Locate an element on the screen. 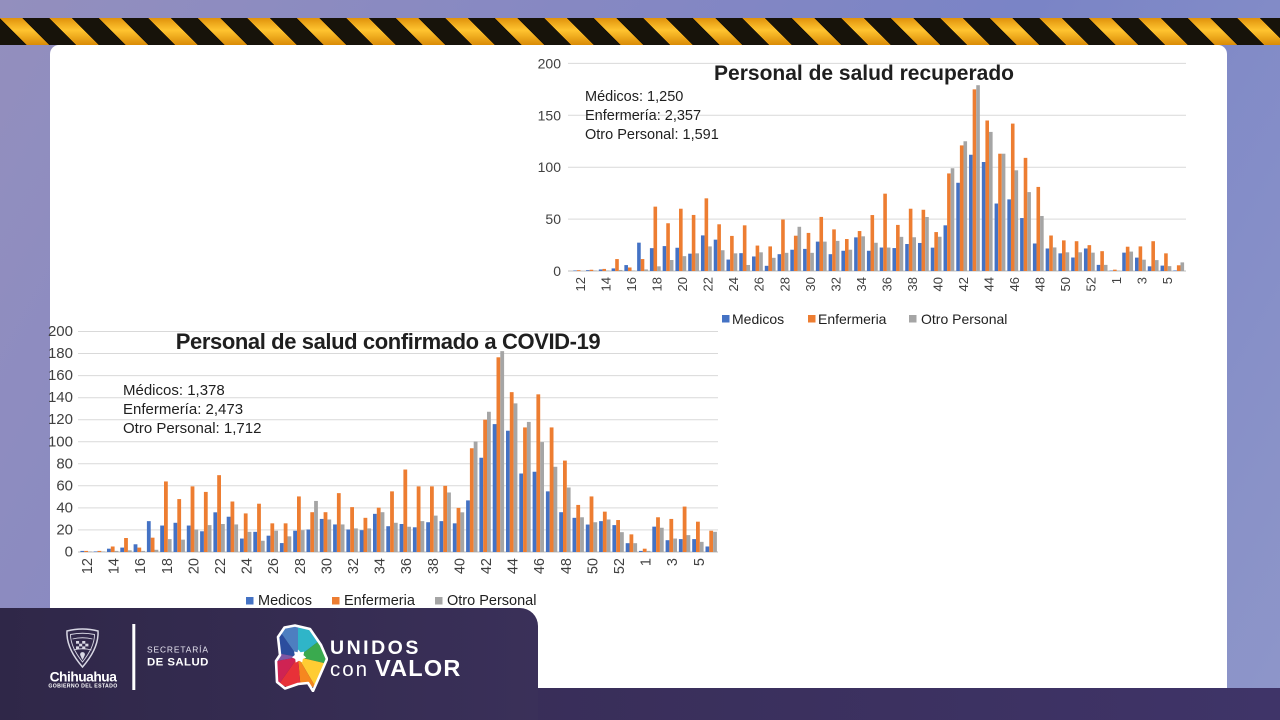 The width and height of the screenshot is (1280, 720). svg-text: Enfermería: 2,357 is located at coordinates (643, 116).